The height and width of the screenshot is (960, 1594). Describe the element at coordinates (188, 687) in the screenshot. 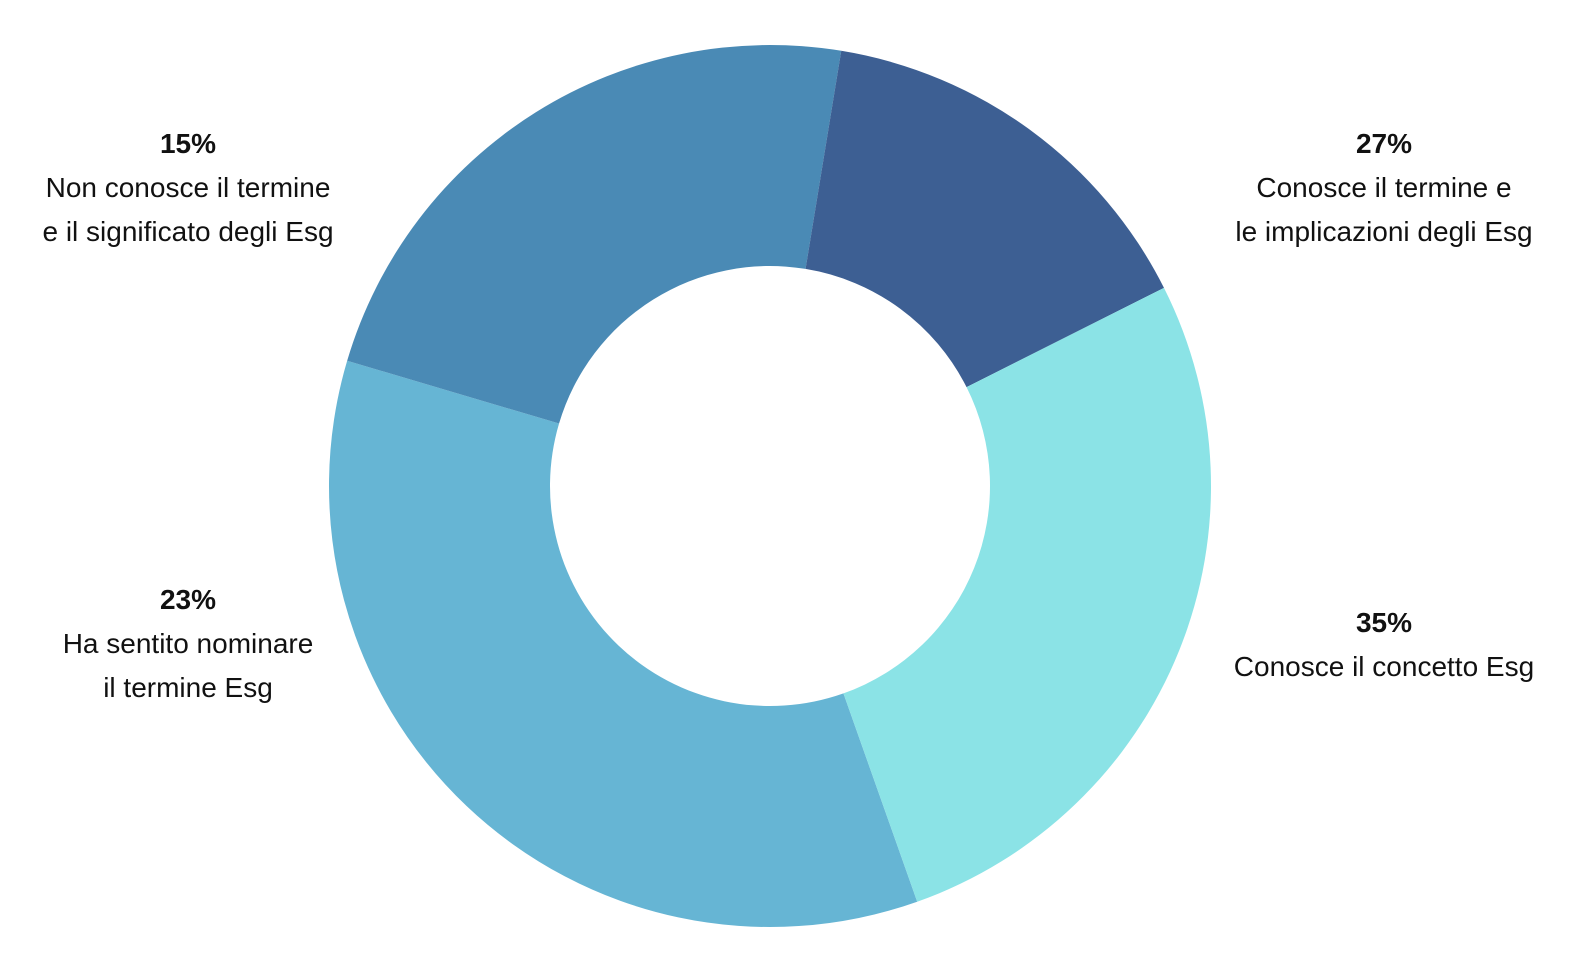

I see `label-text-line: il termine Esg` at that location.